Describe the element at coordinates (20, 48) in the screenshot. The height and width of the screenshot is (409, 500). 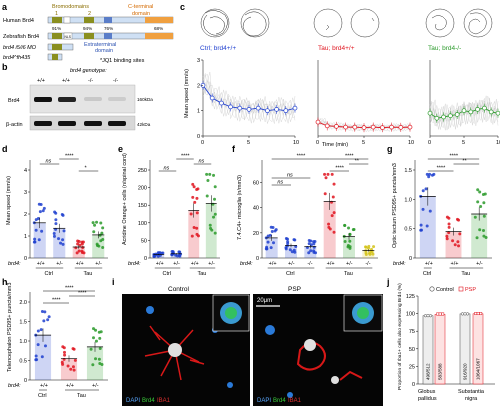
I see `row-brd4-mo: brd4 i5/i6 MO` at that location.